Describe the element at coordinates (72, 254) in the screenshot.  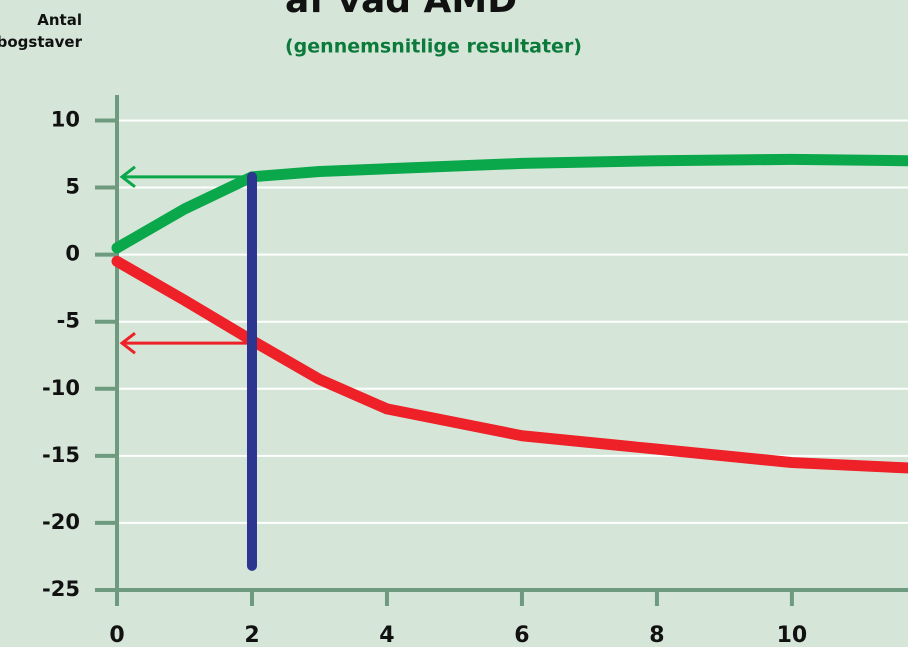
I see `y-tick-label: 0` at that location.